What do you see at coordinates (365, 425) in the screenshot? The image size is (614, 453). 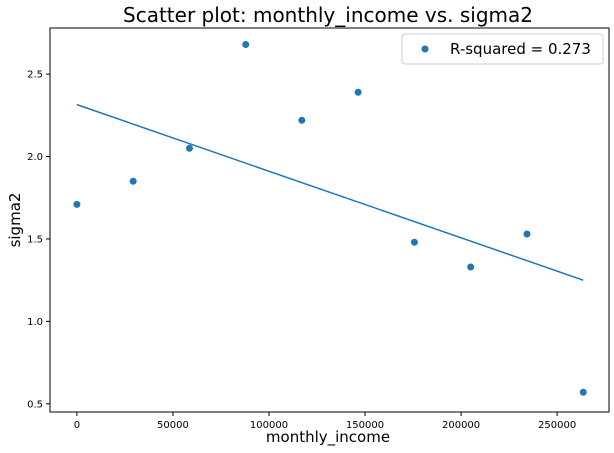 I see `x-tick-label: 150000` at bounding box center [365, 425].